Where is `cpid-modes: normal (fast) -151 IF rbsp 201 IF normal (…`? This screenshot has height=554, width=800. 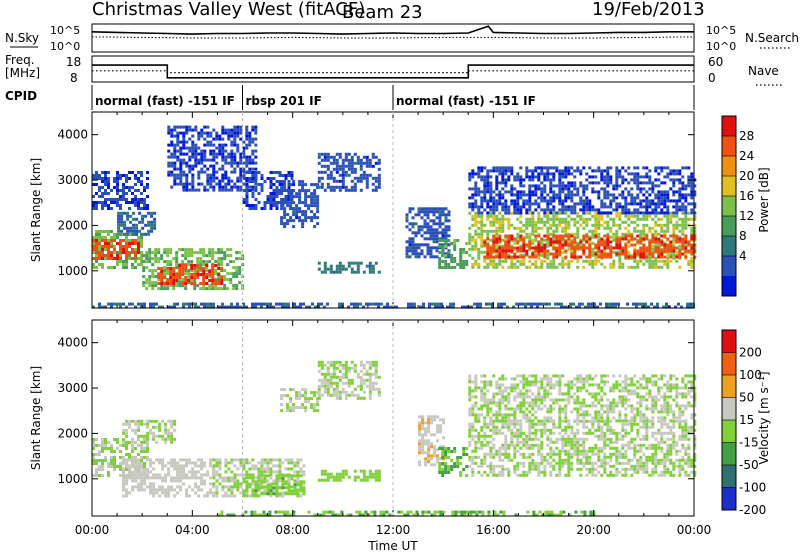 cpid-modes: normal (fast) -151 IF rbsp 201 IF normal (… is located at coordinates (315, 97).